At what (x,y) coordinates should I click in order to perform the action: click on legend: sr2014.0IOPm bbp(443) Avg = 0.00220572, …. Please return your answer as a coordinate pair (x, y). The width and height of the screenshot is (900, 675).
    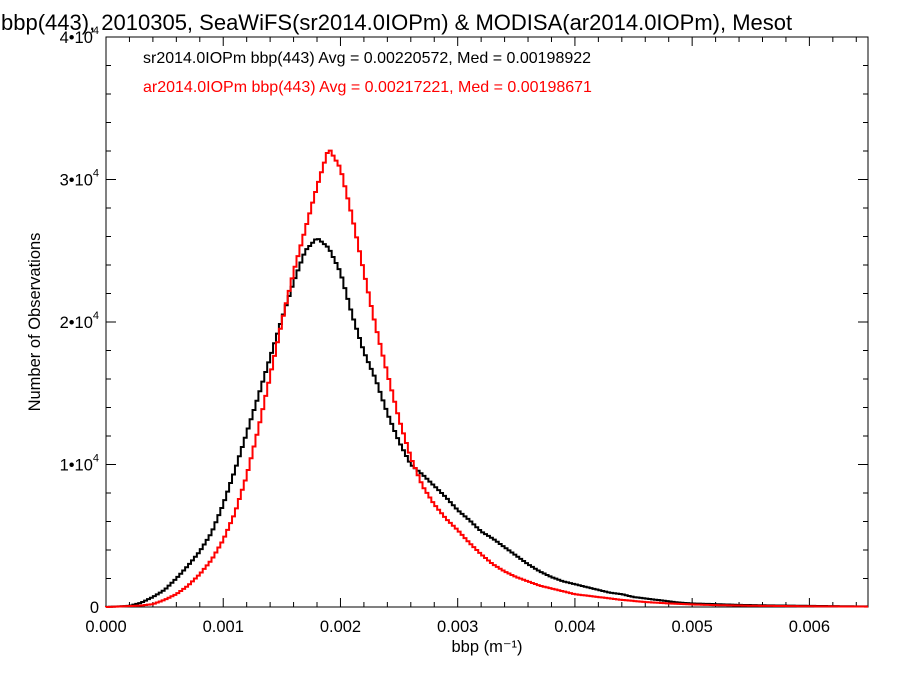
    Looking at the image, I should click on (367, 73).